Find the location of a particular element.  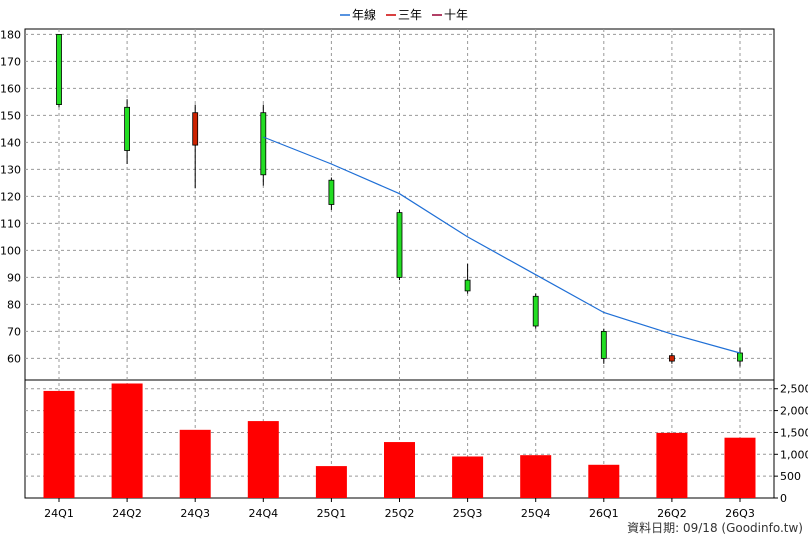

x-tick-label: 24Q2 is located at coordinates (127, 513).